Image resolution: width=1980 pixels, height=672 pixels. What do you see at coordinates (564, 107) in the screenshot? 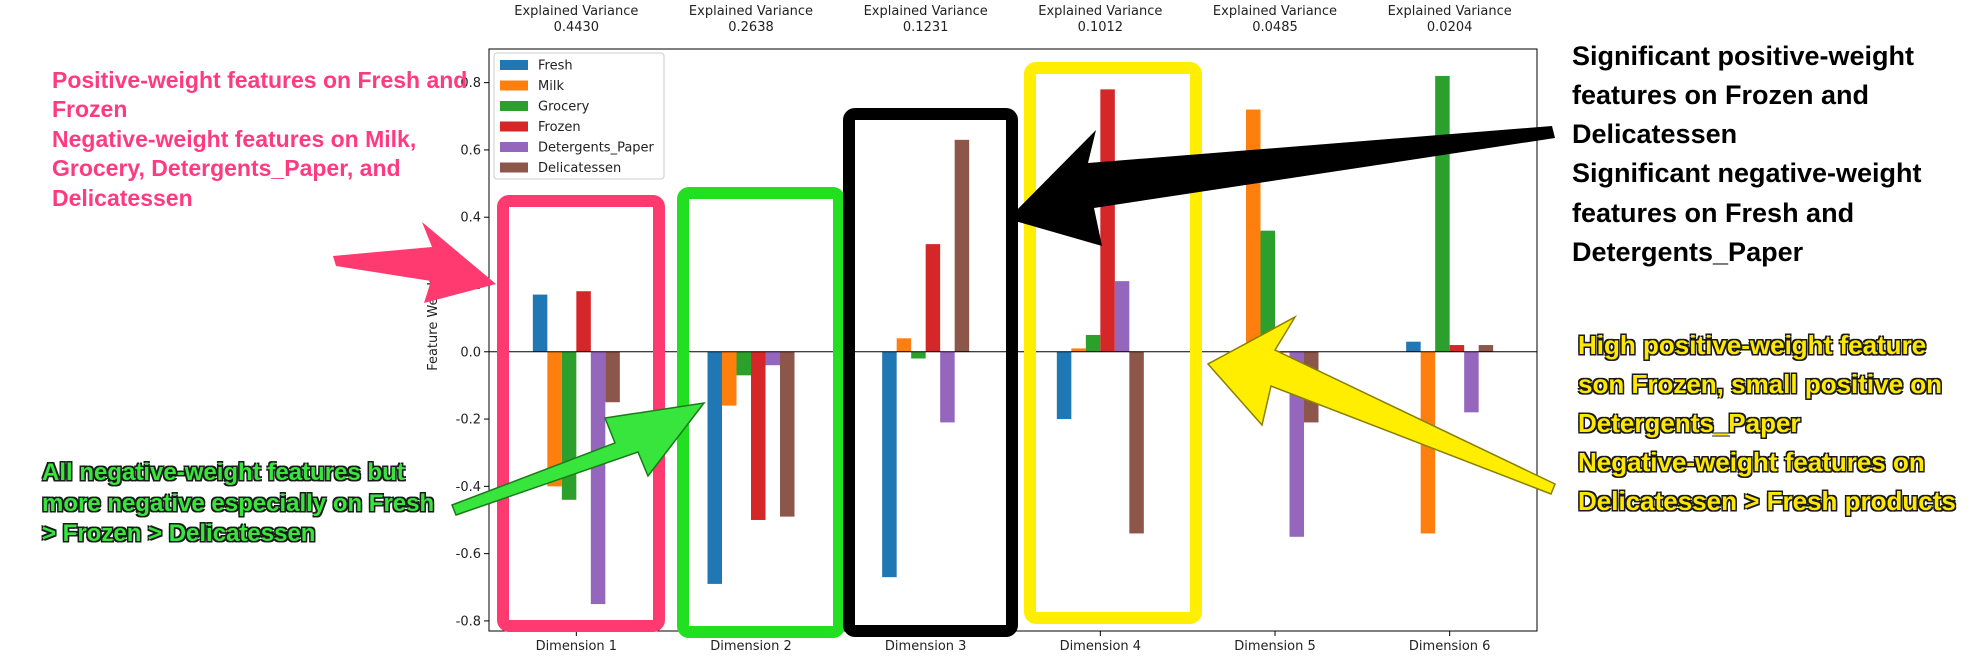
I see `legend-label: Grocery` at bounding box center [564, 107].